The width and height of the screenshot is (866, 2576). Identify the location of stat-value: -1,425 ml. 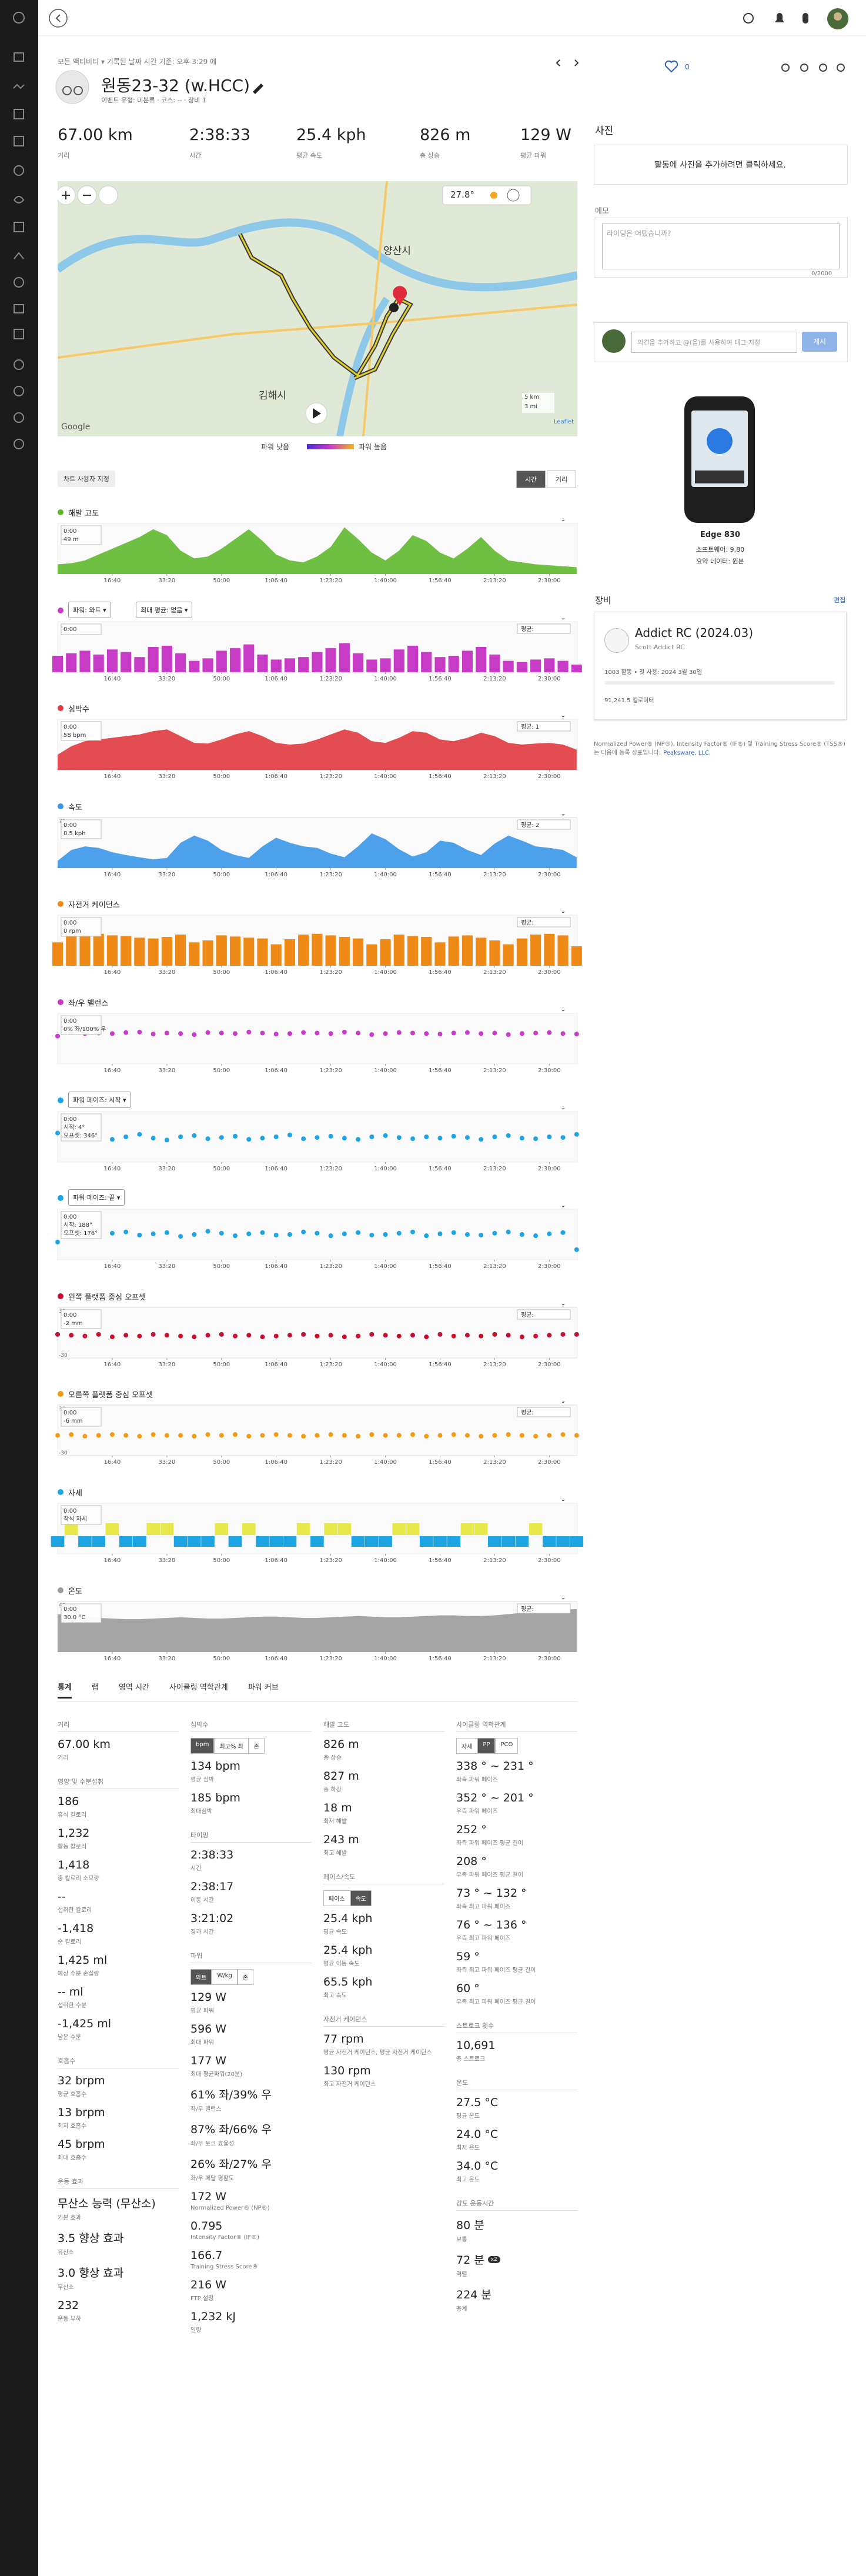
(85, 2023).